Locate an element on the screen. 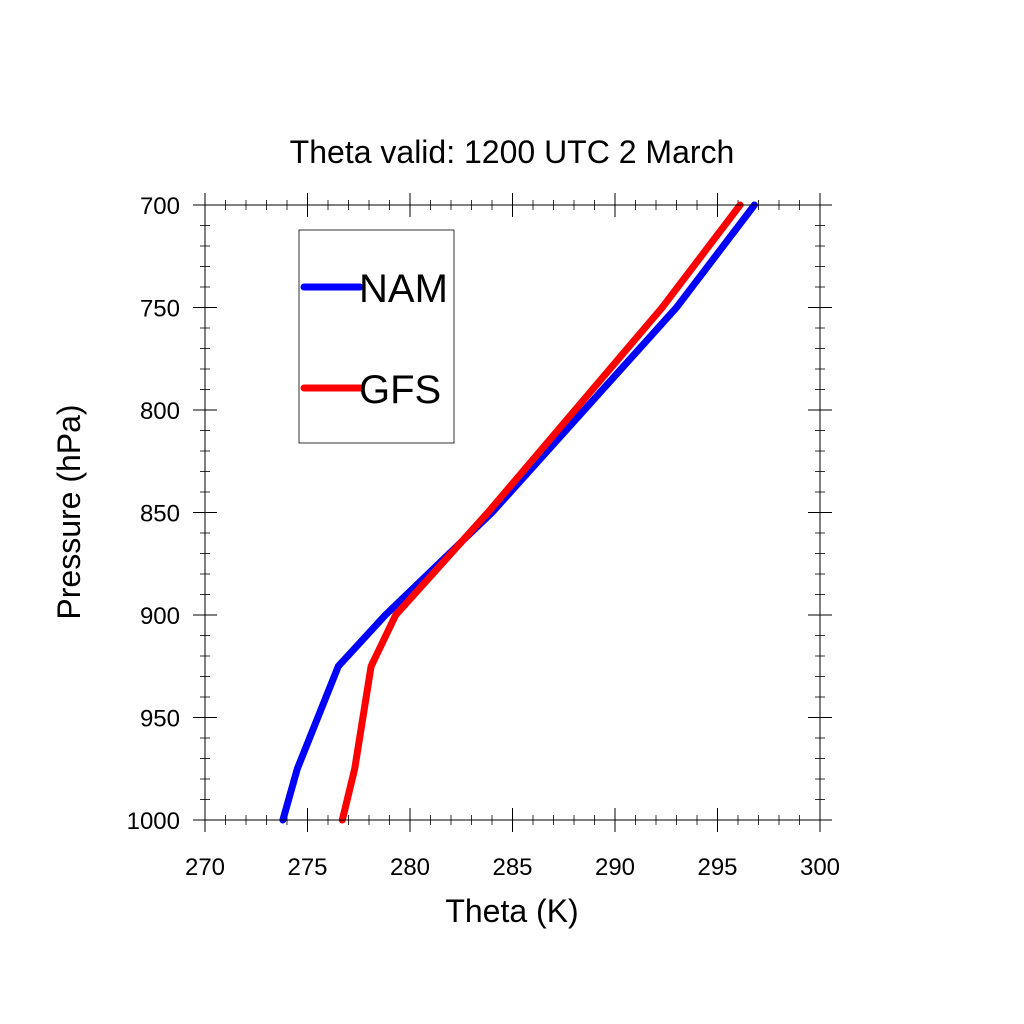 The image size is (1024, 1024). chart-title: Theta valid: 1200 UTC 2 March is located at coordinates (512, 152).